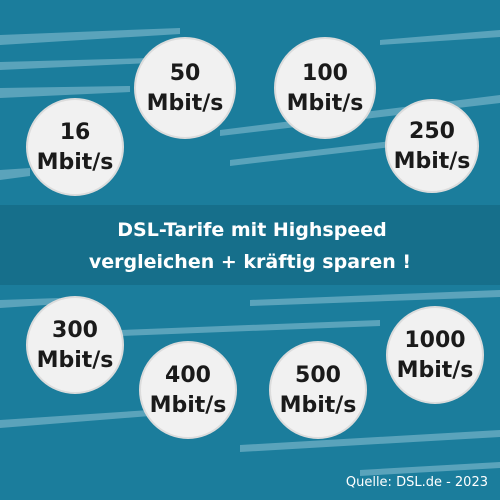 The height and width of the screenshot is (500, 500). Describe the element at coordinates (250, 262) in the screenshot. I see `banner-line: vergleichen + kräftig sparen !` at that location.